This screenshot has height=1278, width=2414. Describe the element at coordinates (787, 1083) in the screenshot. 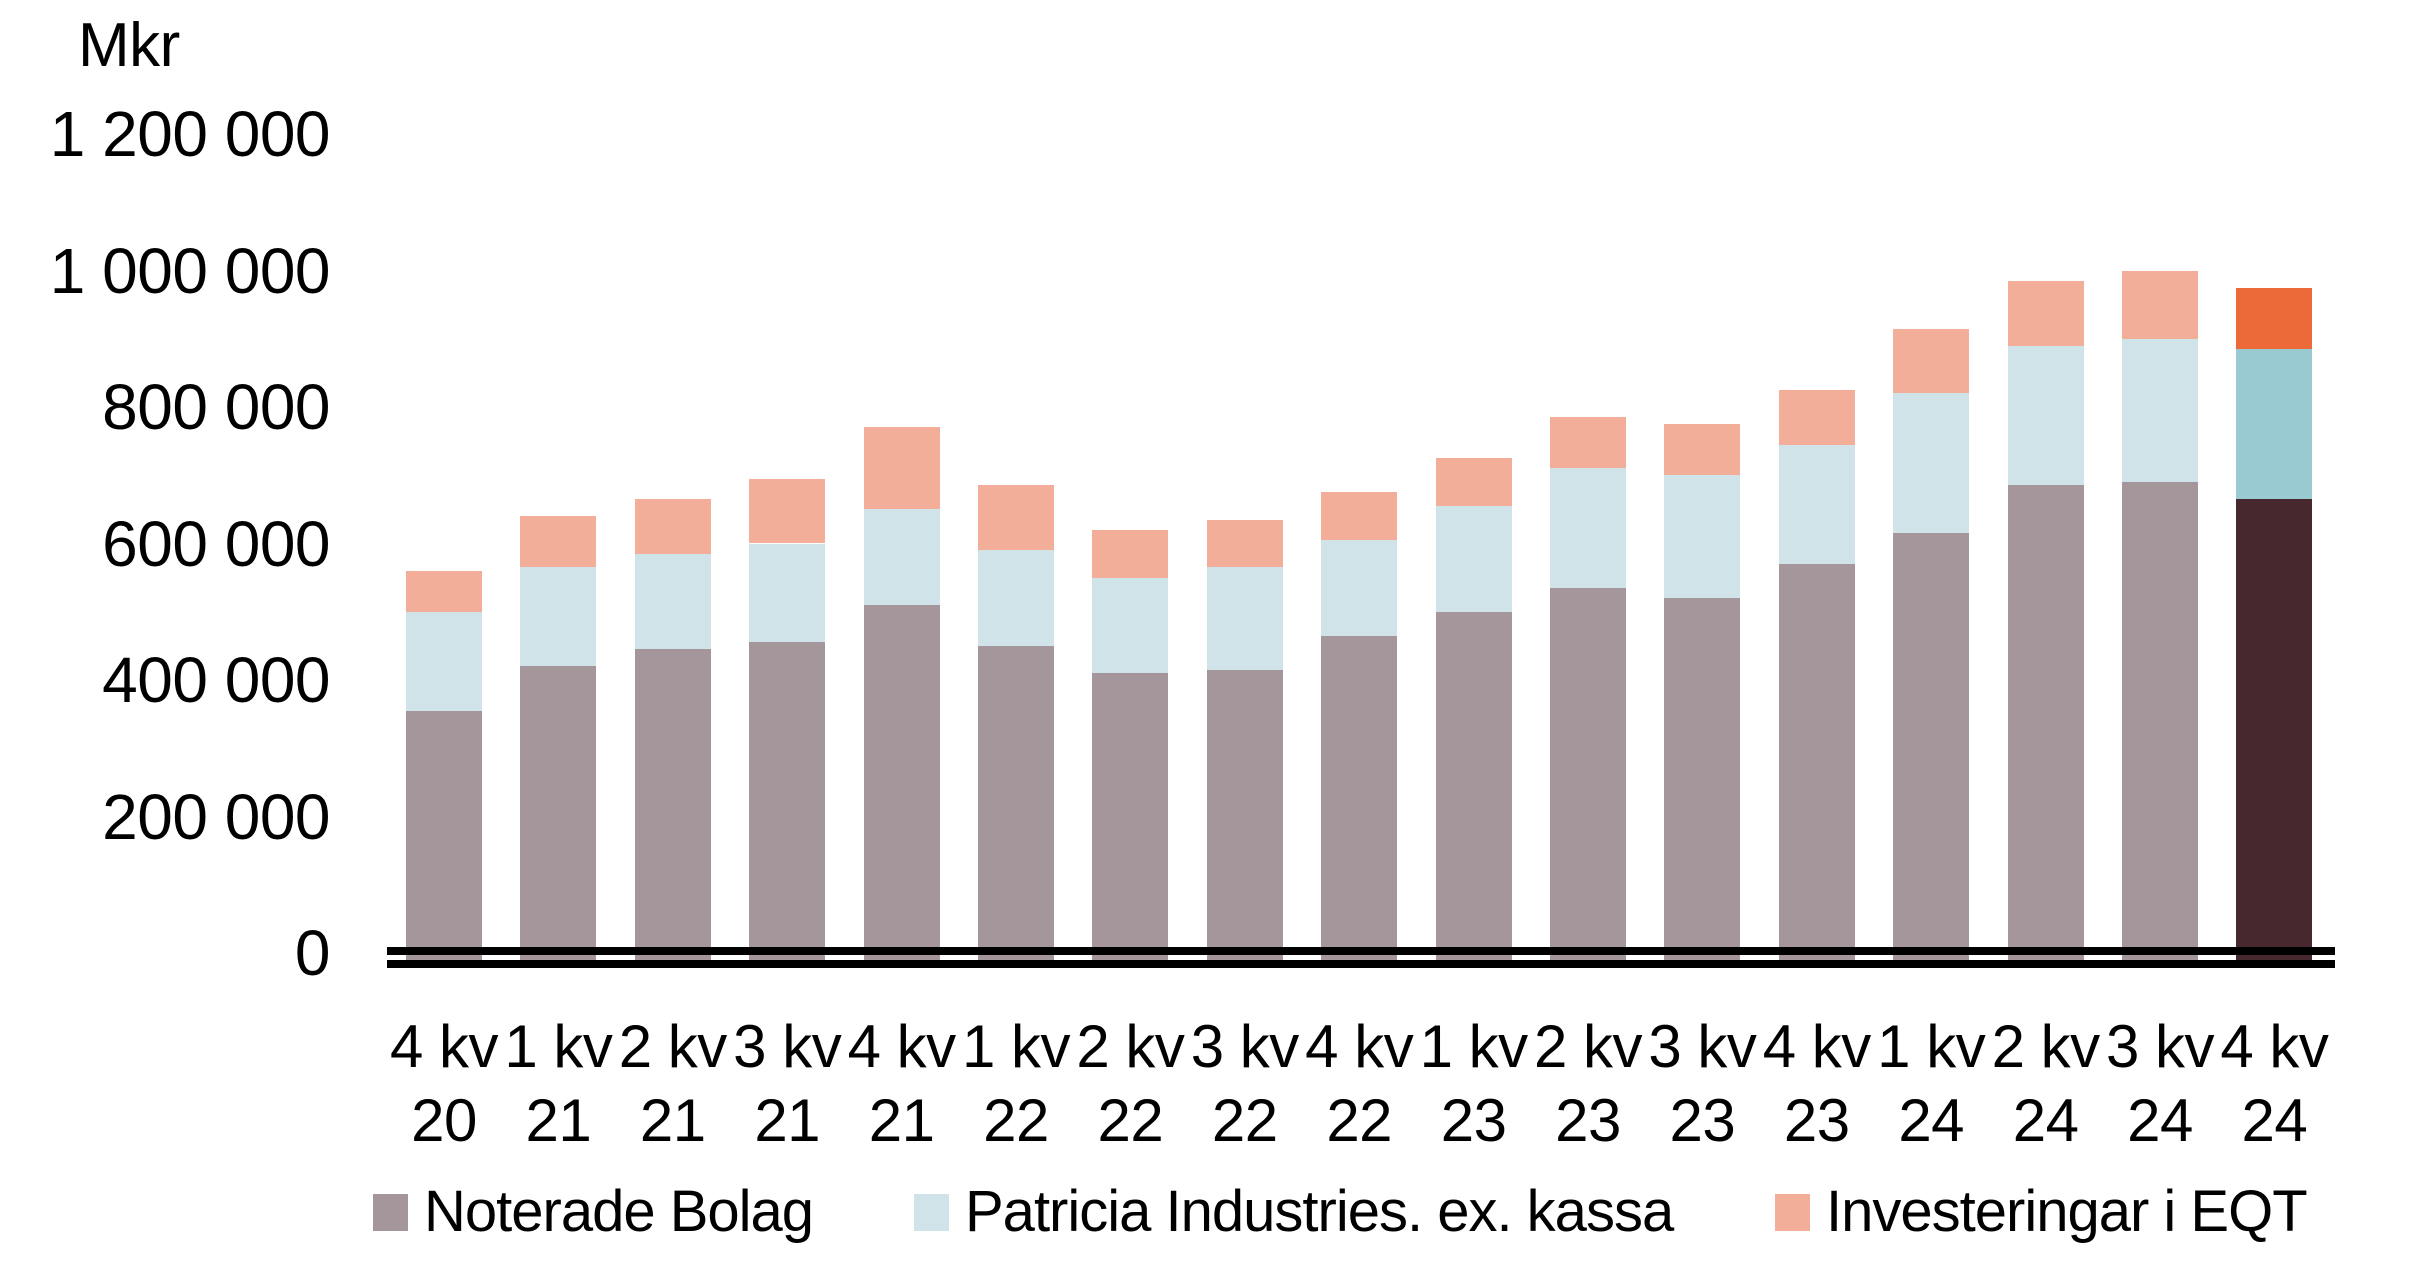

I see `x-axis-label: 3 kv 21` at that location.